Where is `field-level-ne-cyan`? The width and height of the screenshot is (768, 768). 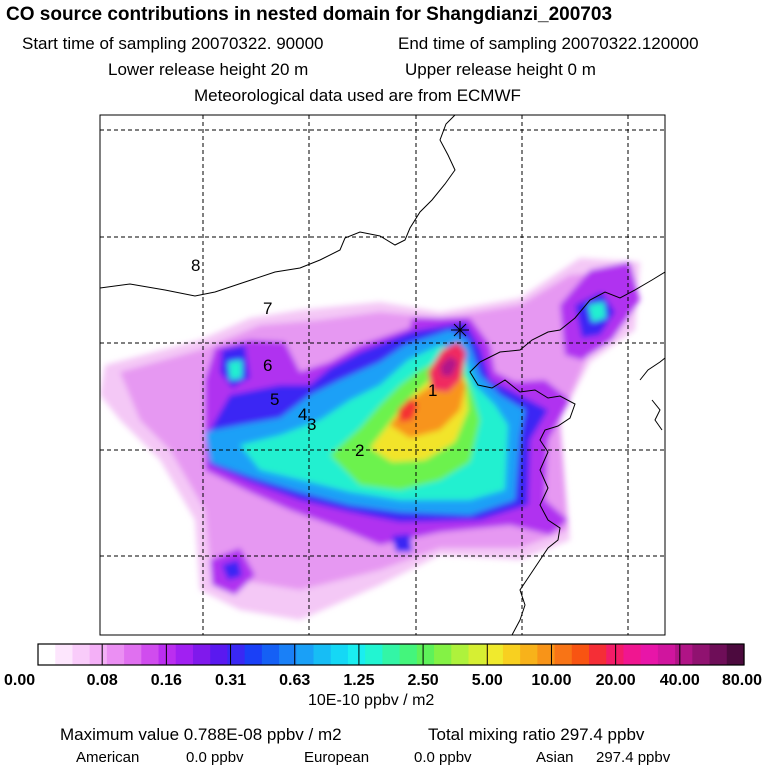 field-level-ne-cyan is located at coordinates (597, 312).